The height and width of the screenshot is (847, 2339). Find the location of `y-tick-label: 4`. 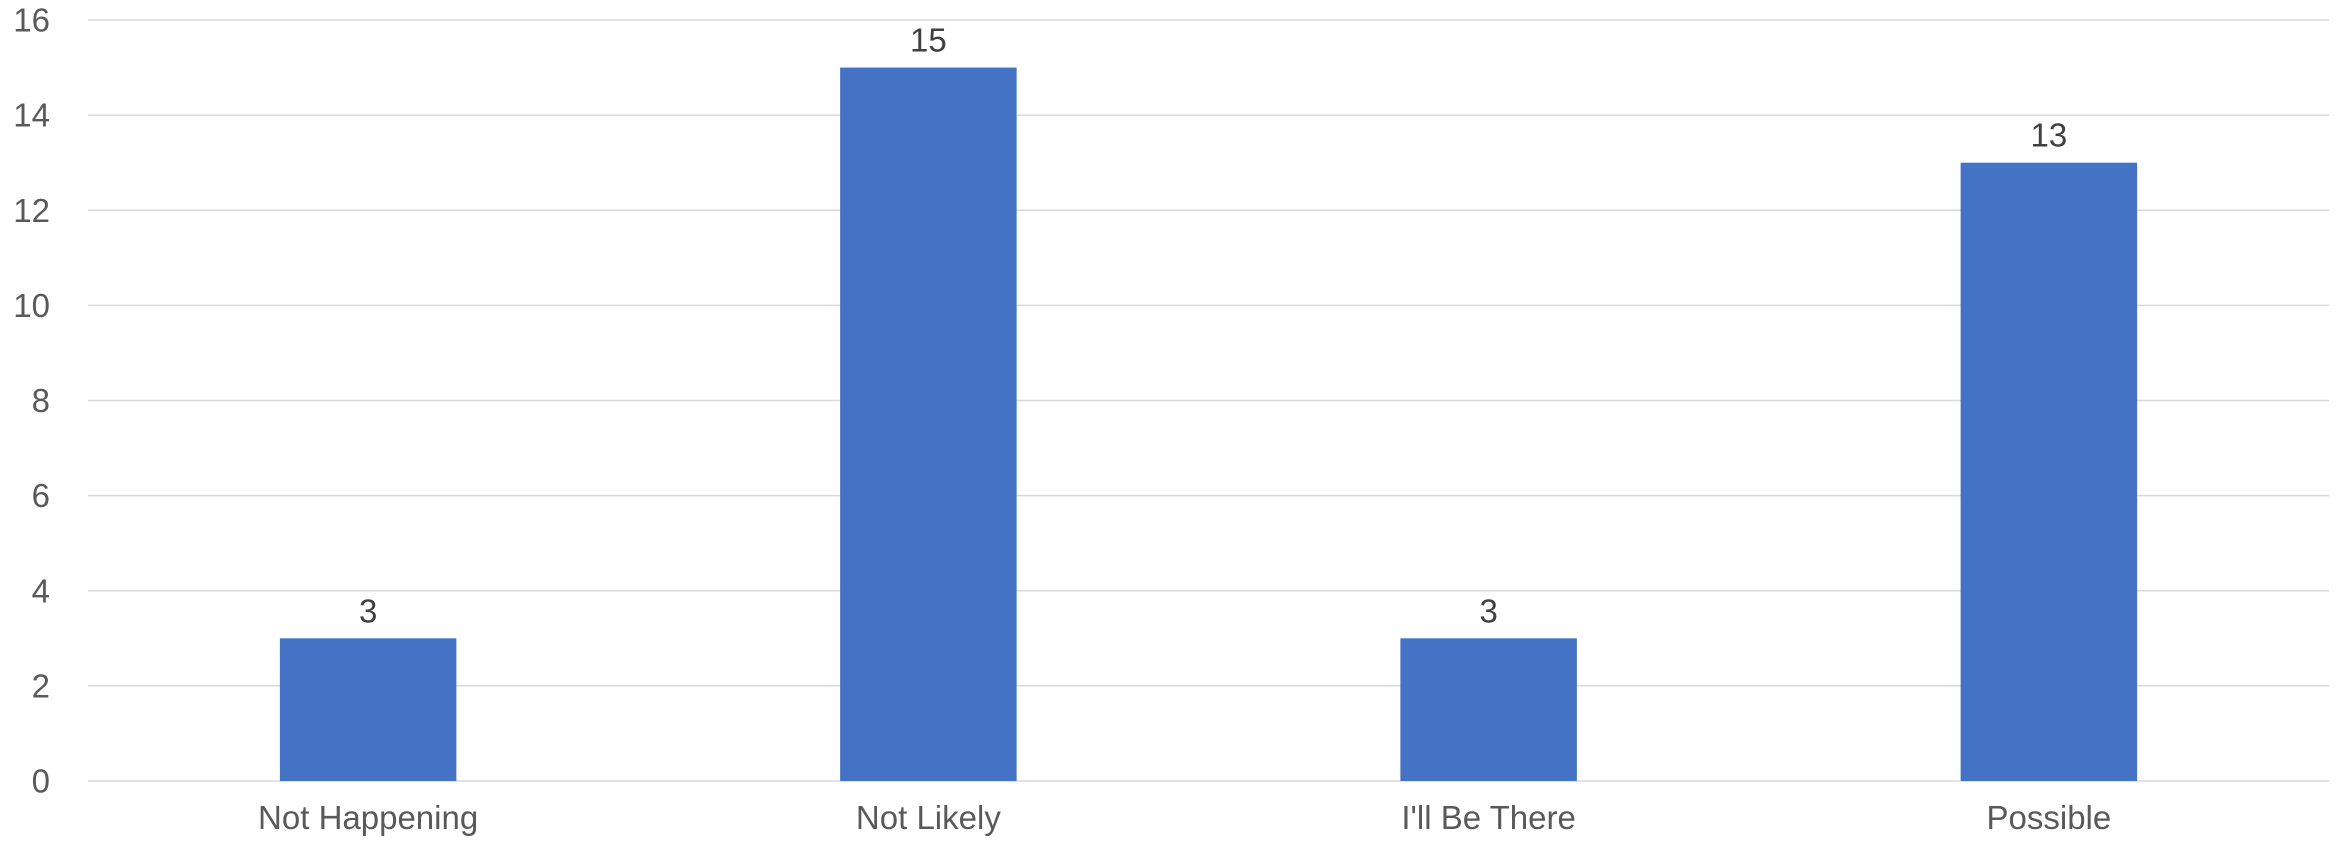

y-tick-label: 4 is located at coordinates (41, 590).